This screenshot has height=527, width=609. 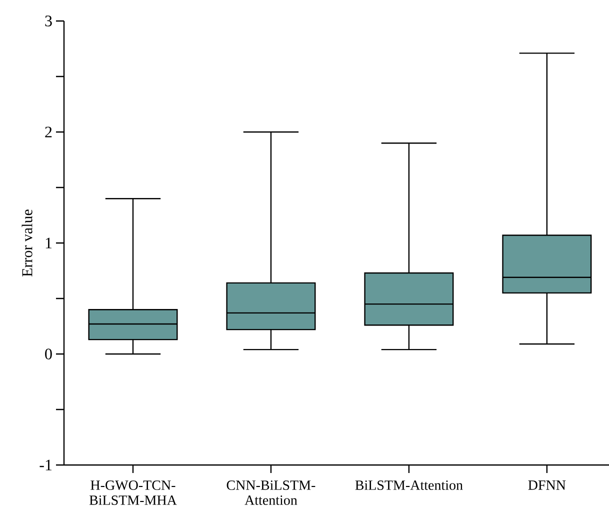 What do you see at coordinates (133, 492) in the screenshot?
I see `x-tick-label: H-GWO-TCN-BiLSTM-MHA` at bounding box center [133, 492].